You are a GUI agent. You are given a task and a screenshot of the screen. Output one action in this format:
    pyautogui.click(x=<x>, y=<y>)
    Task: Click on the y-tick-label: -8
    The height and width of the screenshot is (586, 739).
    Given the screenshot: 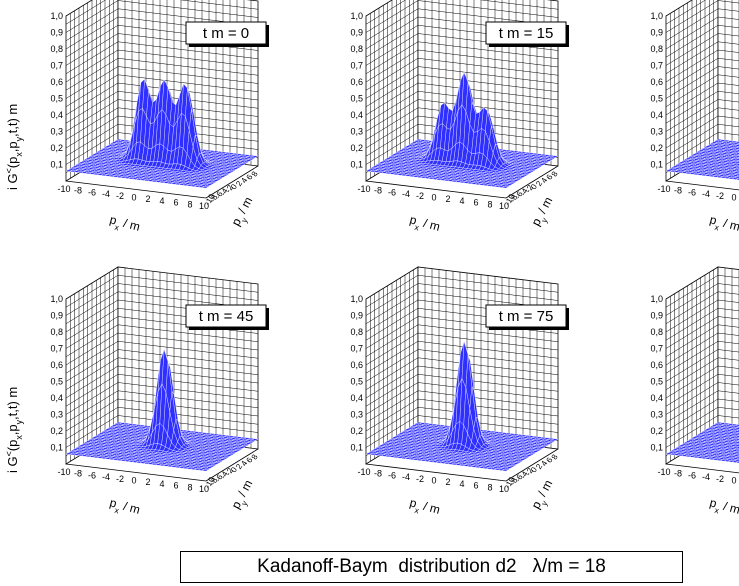 What is the action you would take?
    pyautogui.click(x=214, y=198)
    